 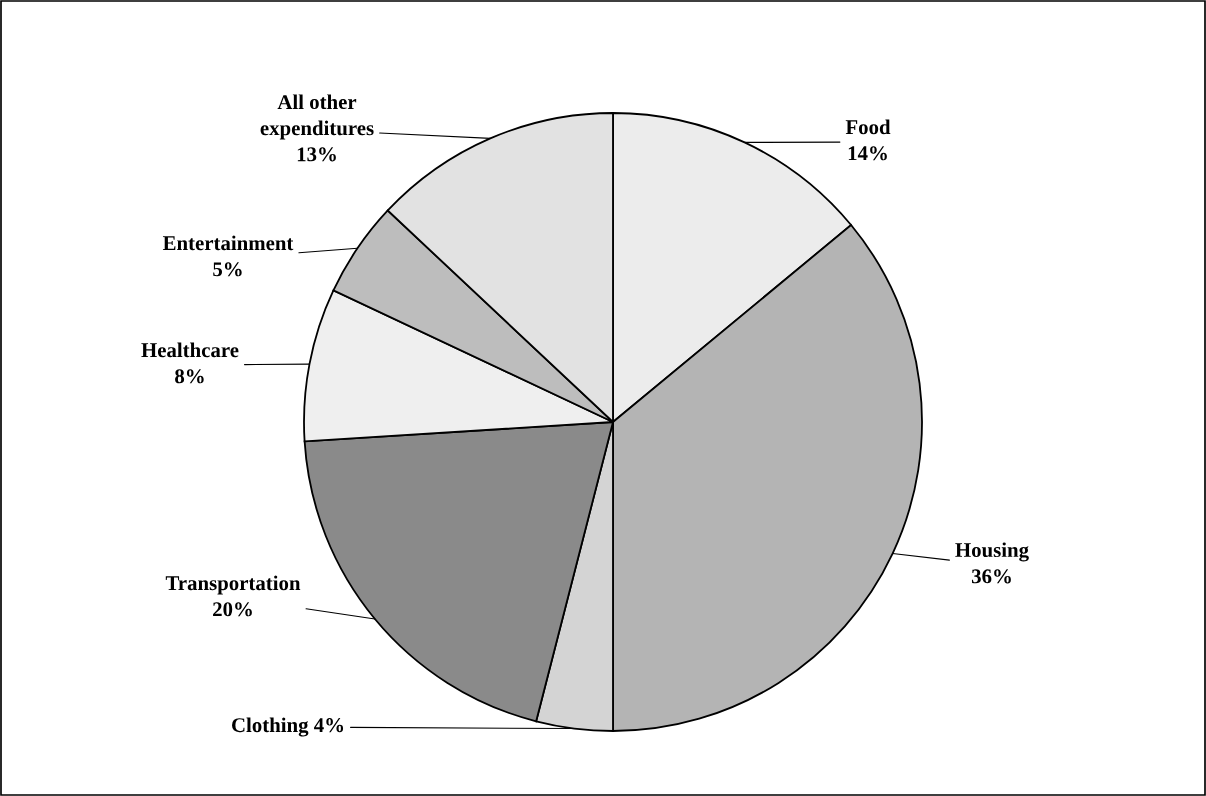 What do you see at coordinates (232, 609) in the screenshot?
I see `data-label: 20%` at bounding box center [232, 609].